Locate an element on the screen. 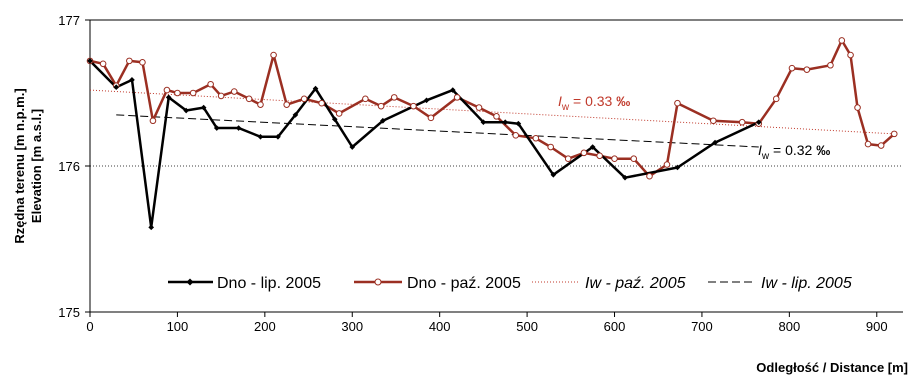  trendlines is located at coordinates (492, 118).